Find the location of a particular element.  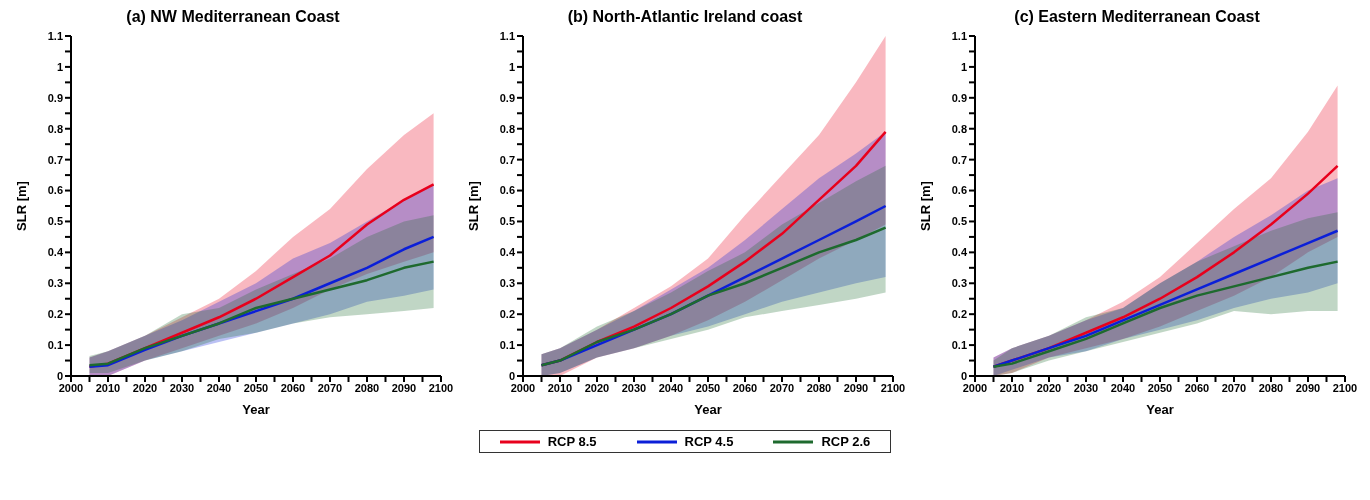

legend-label: RCP 8.5 is located at coordinates (572, 441).